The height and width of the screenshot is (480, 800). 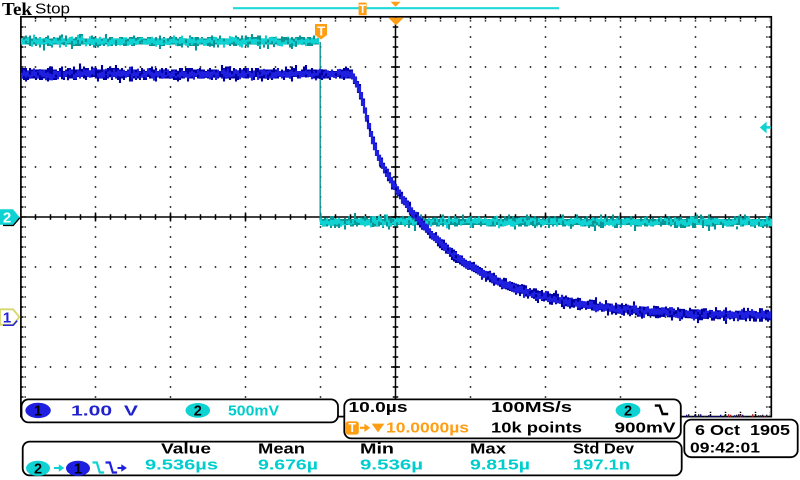 I want to click on svg-text: Min, so click(x=377, y=448).